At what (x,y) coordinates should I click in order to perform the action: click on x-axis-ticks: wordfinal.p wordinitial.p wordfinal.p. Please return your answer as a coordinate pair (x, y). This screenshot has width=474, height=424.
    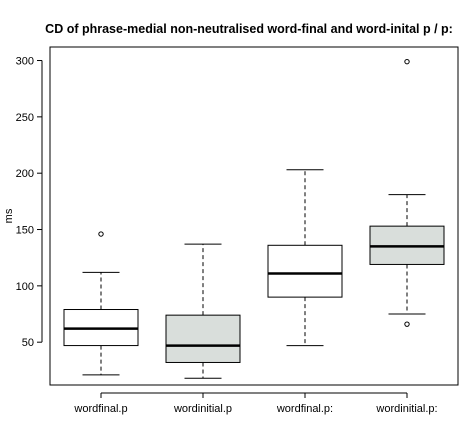
    Looking at the image, I should click on (255, 403).